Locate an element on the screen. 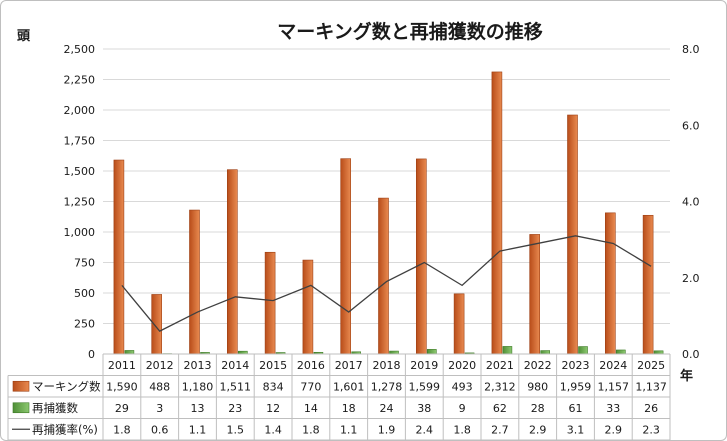  table-cell-value: 9 is located at coordinates (462, 408).